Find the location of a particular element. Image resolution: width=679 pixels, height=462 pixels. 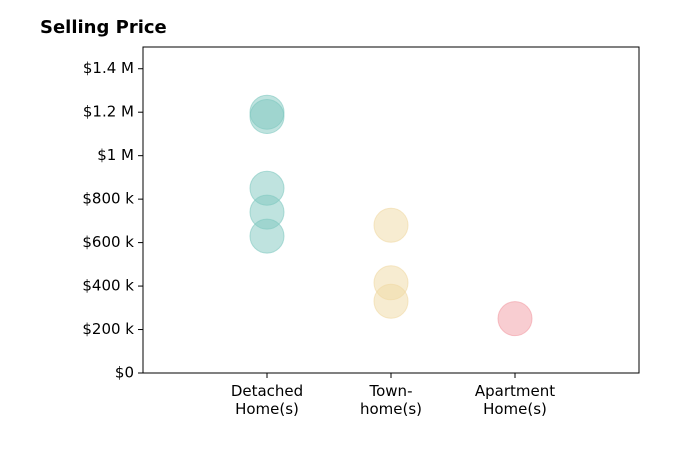

x-tick-label: Town- home(s) is located at coordinates (391, 400).